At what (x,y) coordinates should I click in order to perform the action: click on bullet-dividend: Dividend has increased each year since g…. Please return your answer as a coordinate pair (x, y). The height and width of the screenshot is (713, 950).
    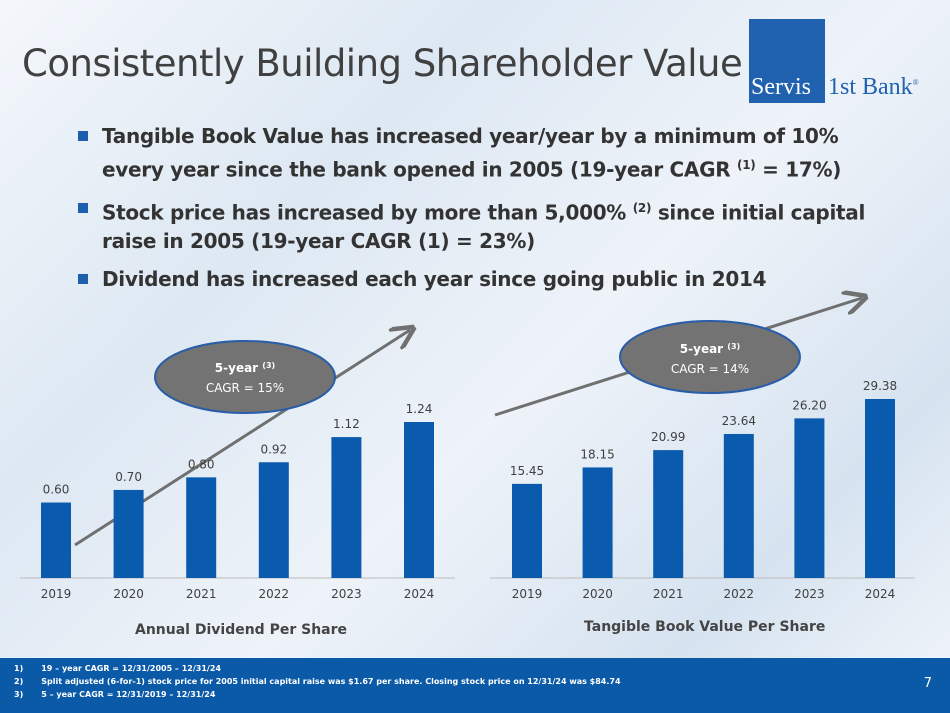
    Looking at the image, I should click on (478, 279).